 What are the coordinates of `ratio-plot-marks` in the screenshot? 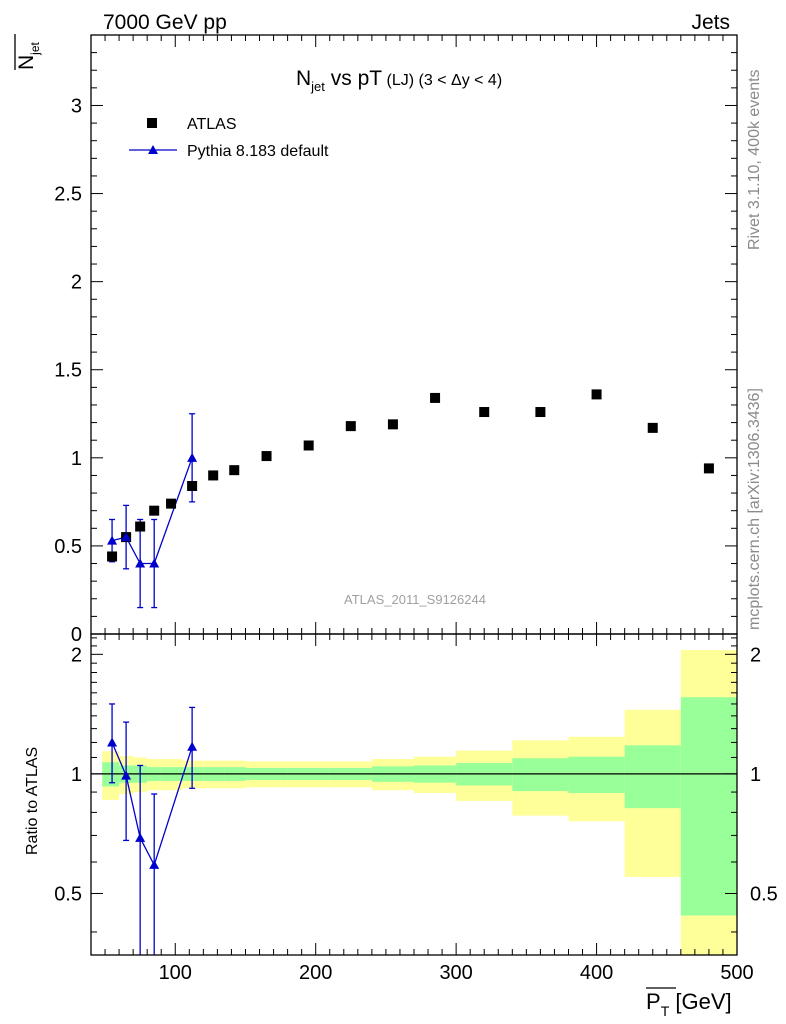 It's located at (152, 829).